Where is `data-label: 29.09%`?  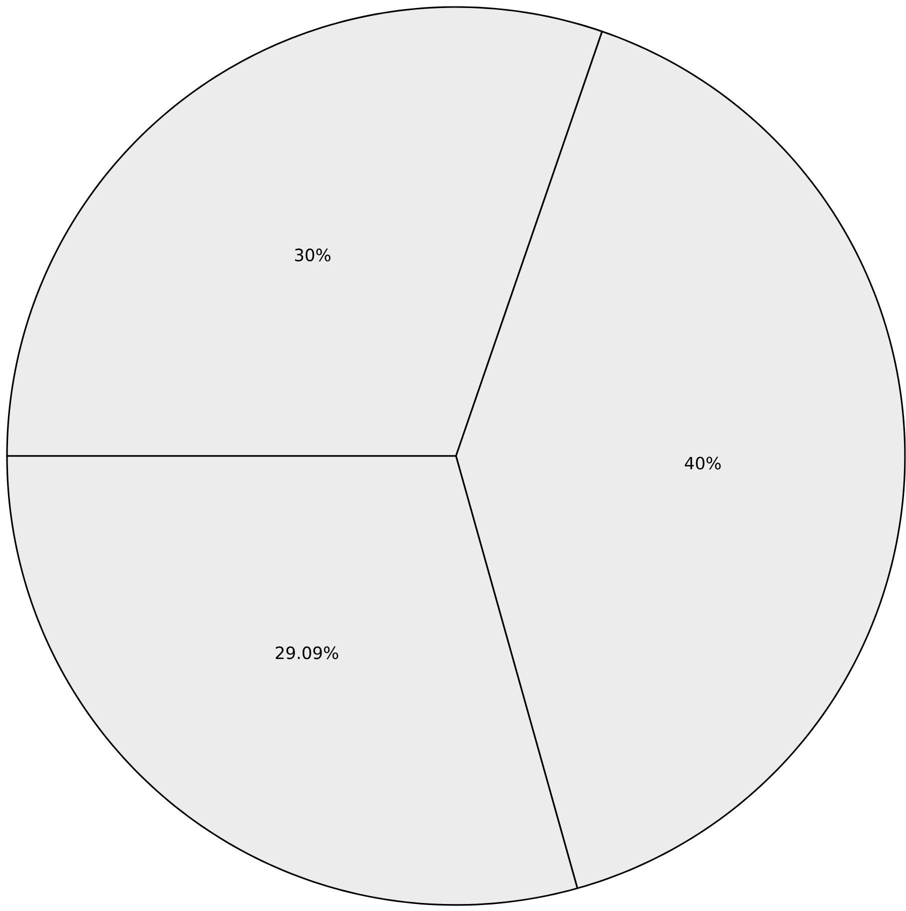 data-label: 29.09% is located at coordinates (307, 653).